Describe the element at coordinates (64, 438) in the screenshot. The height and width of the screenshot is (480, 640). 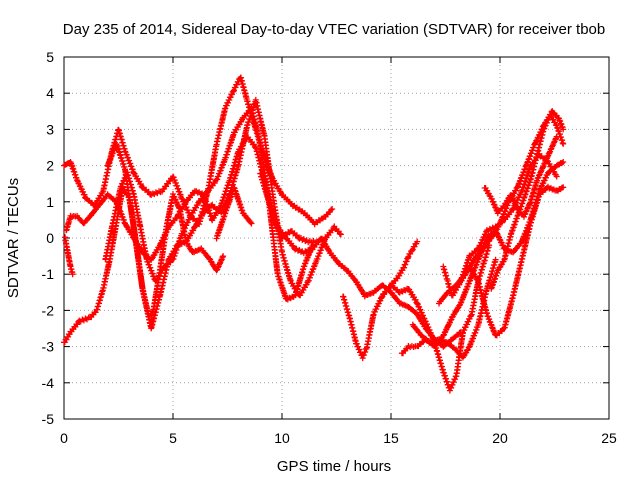
I see `x-tick-label: 0` at that location.